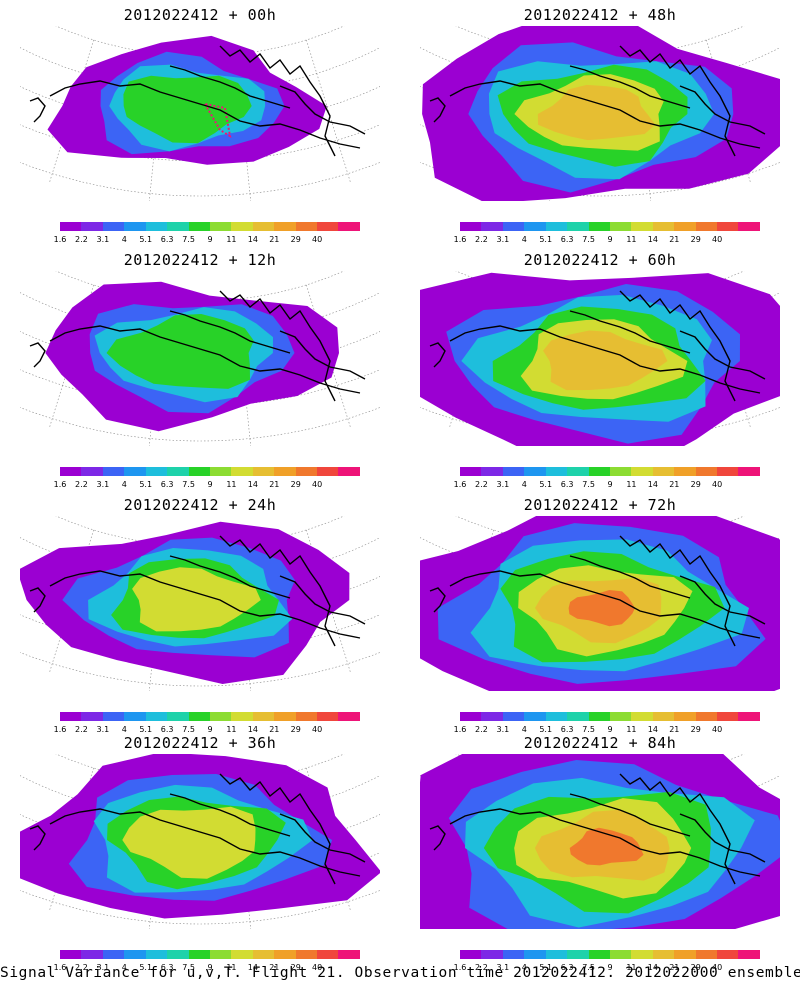 The width and height of the screenshot is (800, 1000). Describe the element at coordinates (600, 505) in the screenshot. I see `panel-title: 2012022412 + 72h` at that location.